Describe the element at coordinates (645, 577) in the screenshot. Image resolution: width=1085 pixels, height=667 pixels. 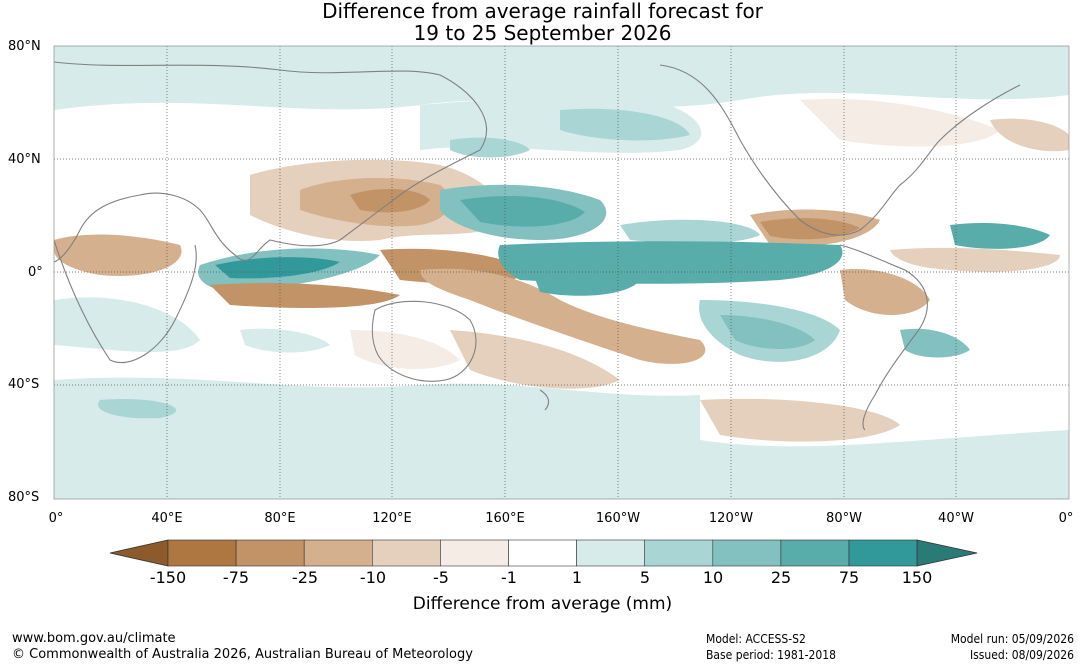
I see `colorbar-tick: 5` at that location.